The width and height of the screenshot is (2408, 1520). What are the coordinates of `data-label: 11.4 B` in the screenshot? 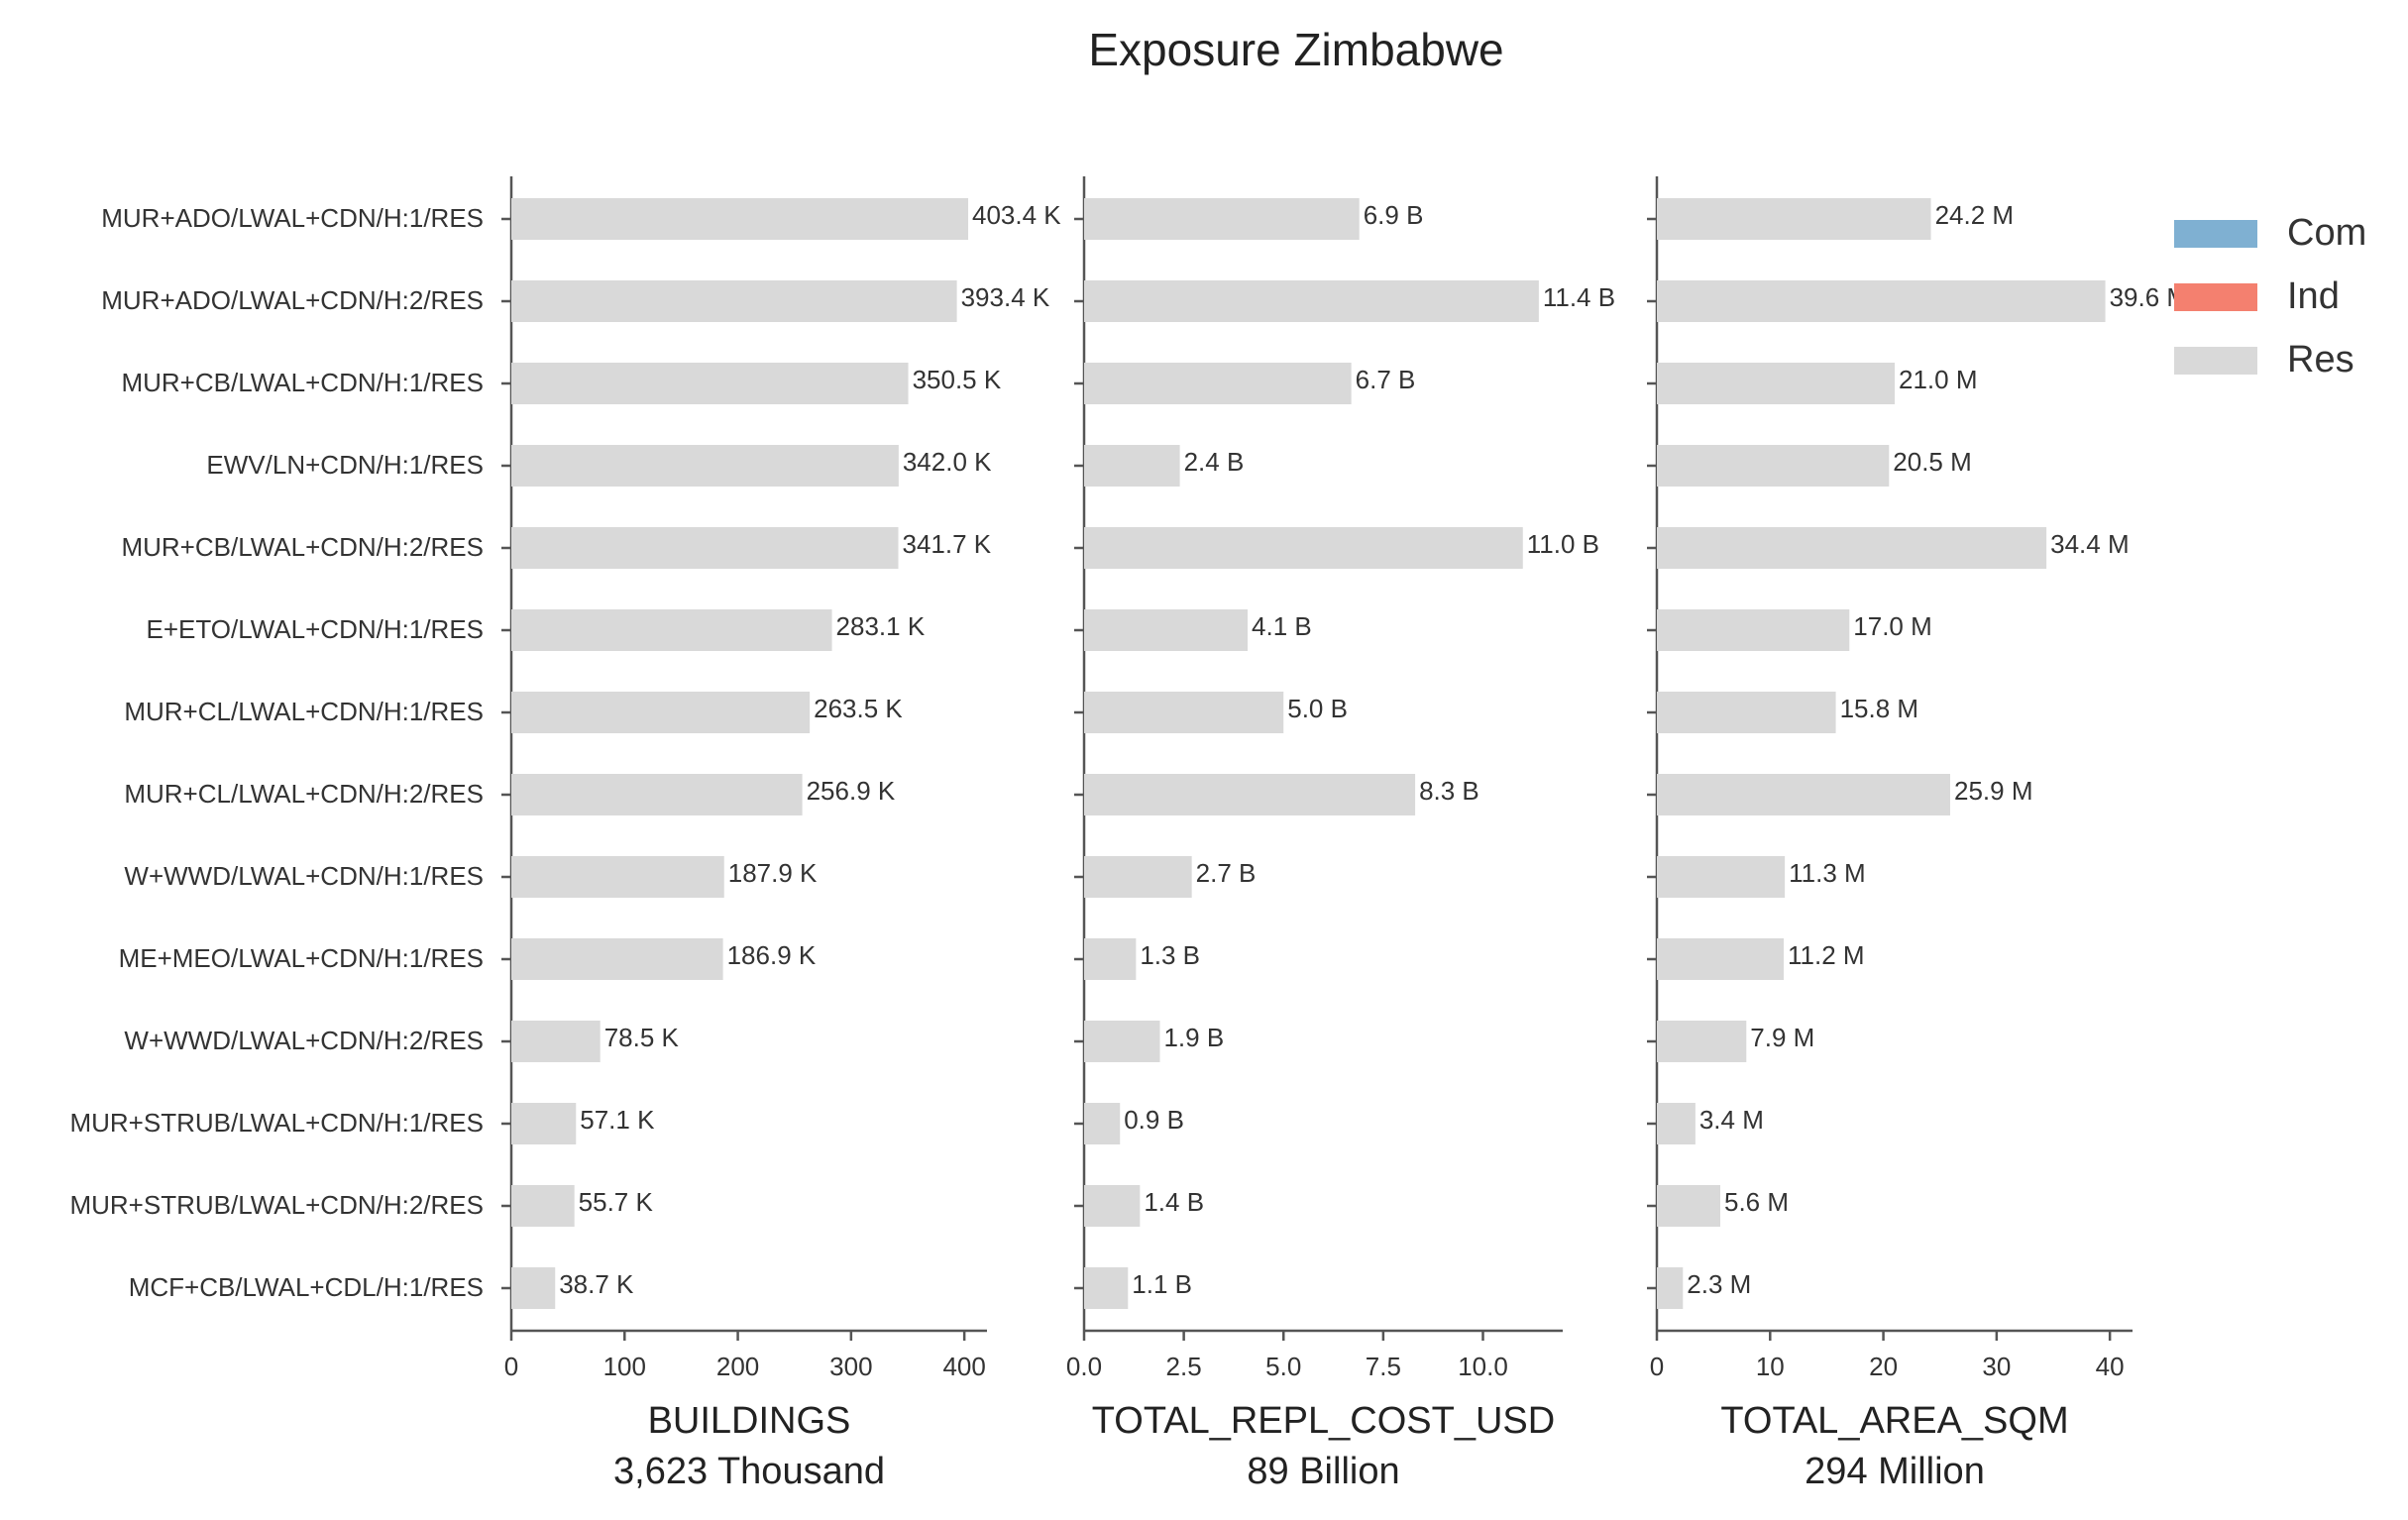 It's located at (1579, 297).